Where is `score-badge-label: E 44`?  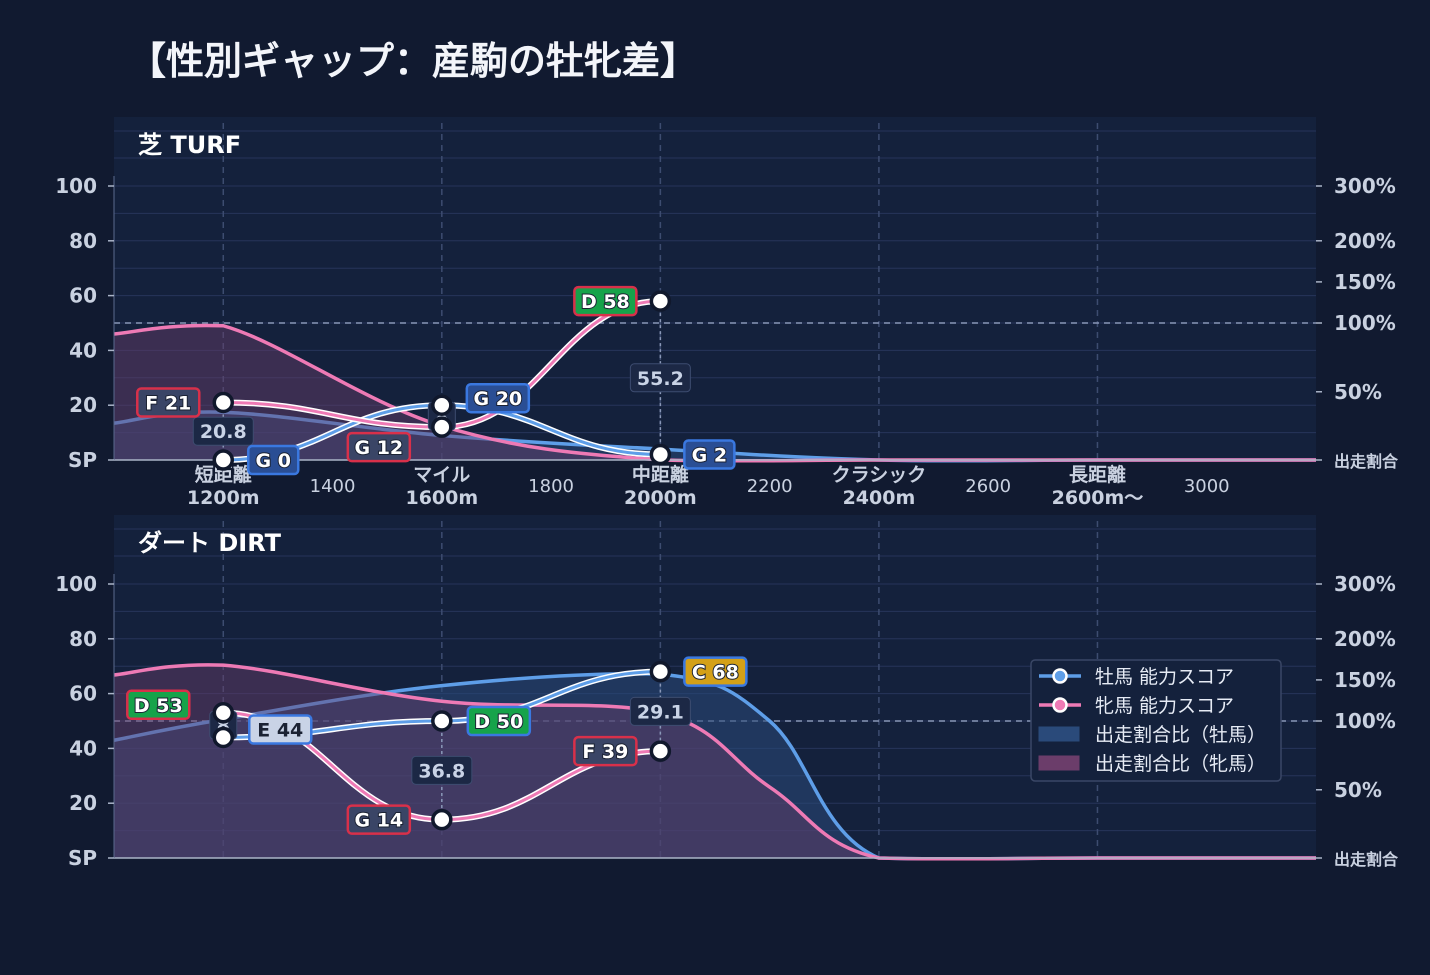 score-badge-label: E 44 is located at coordinates (280, 730).